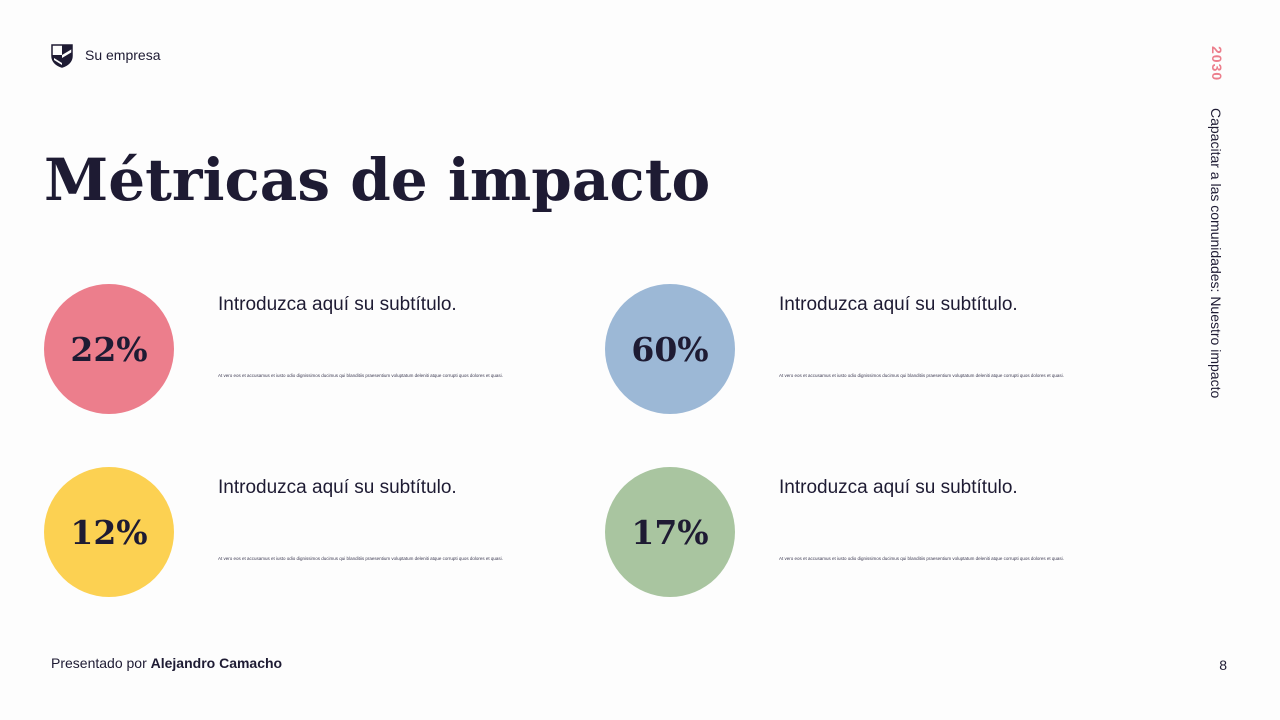  I want to click on page-title: Métricas de impacto, so click(377, 180).